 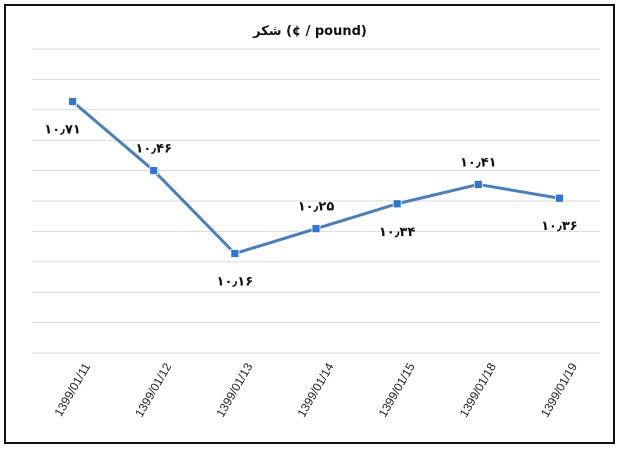 I want to click on data-label: ۱۰٫۴۶, so click(x=153, y=149).